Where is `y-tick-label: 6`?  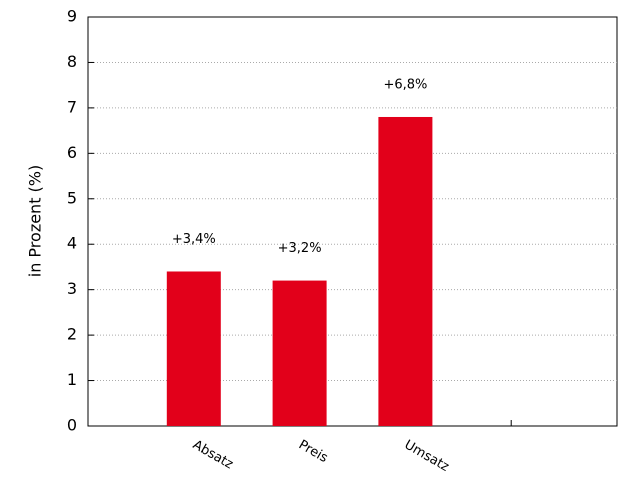 y-tick-label: 6 is located at coordinates (72, 152).